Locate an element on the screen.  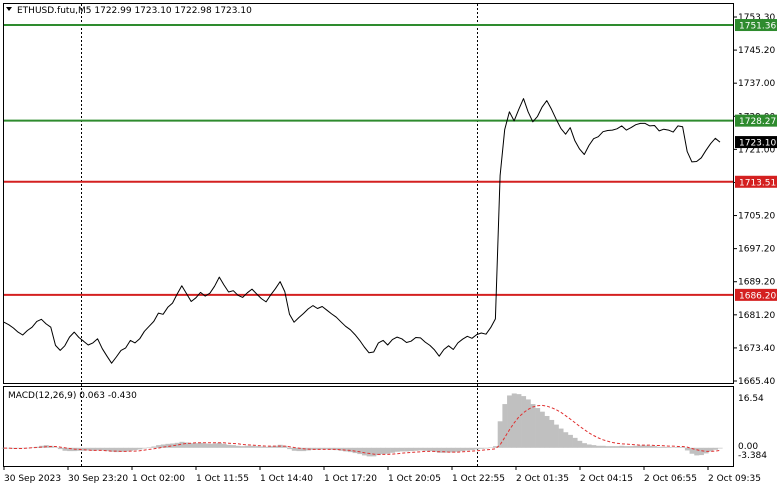
price-tick-label: 1705.20 is located at coordinates (756, 217).